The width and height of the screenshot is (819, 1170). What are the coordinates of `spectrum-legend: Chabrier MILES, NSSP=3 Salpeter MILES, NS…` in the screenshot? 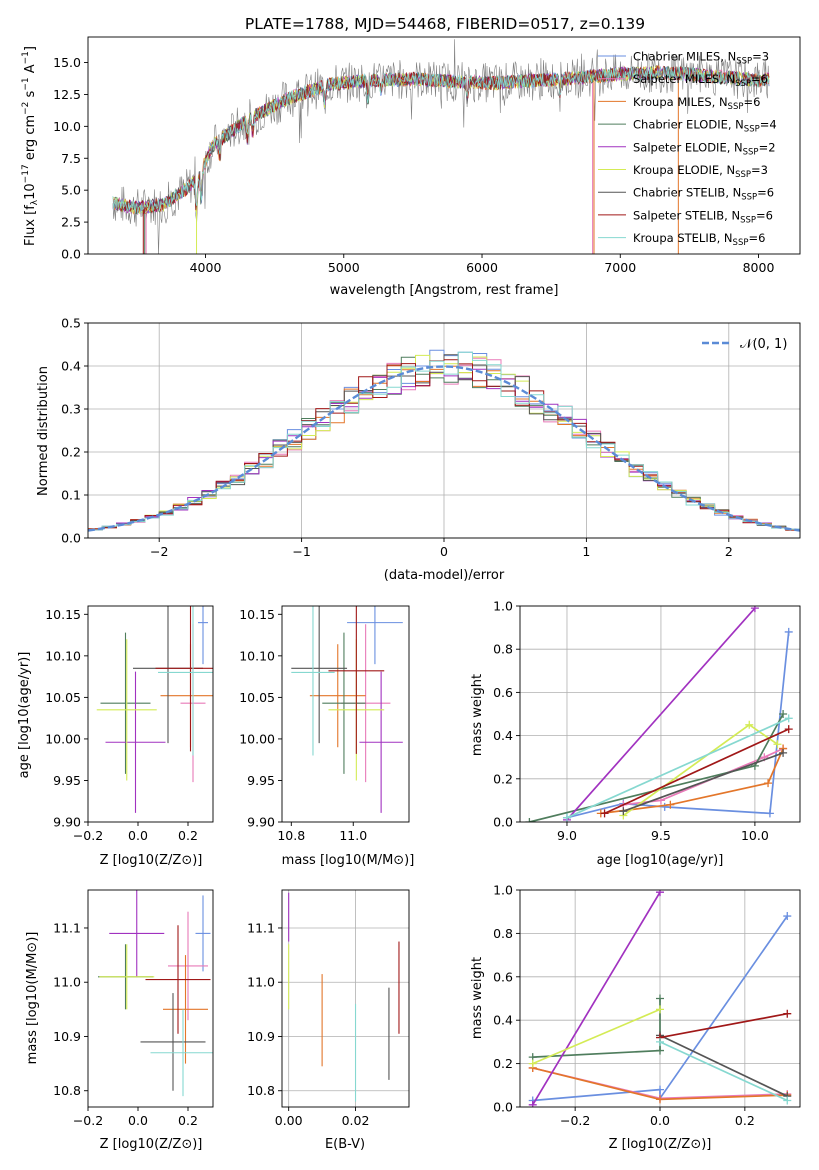 It's located at (687, 149).